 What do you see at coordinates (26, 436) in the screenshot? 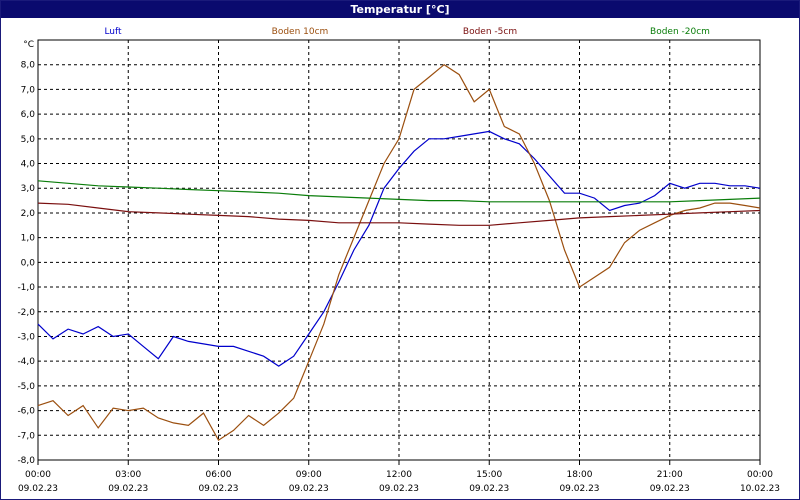
I see `y-tick-label: -7,0` at bounding box center [26, 436].